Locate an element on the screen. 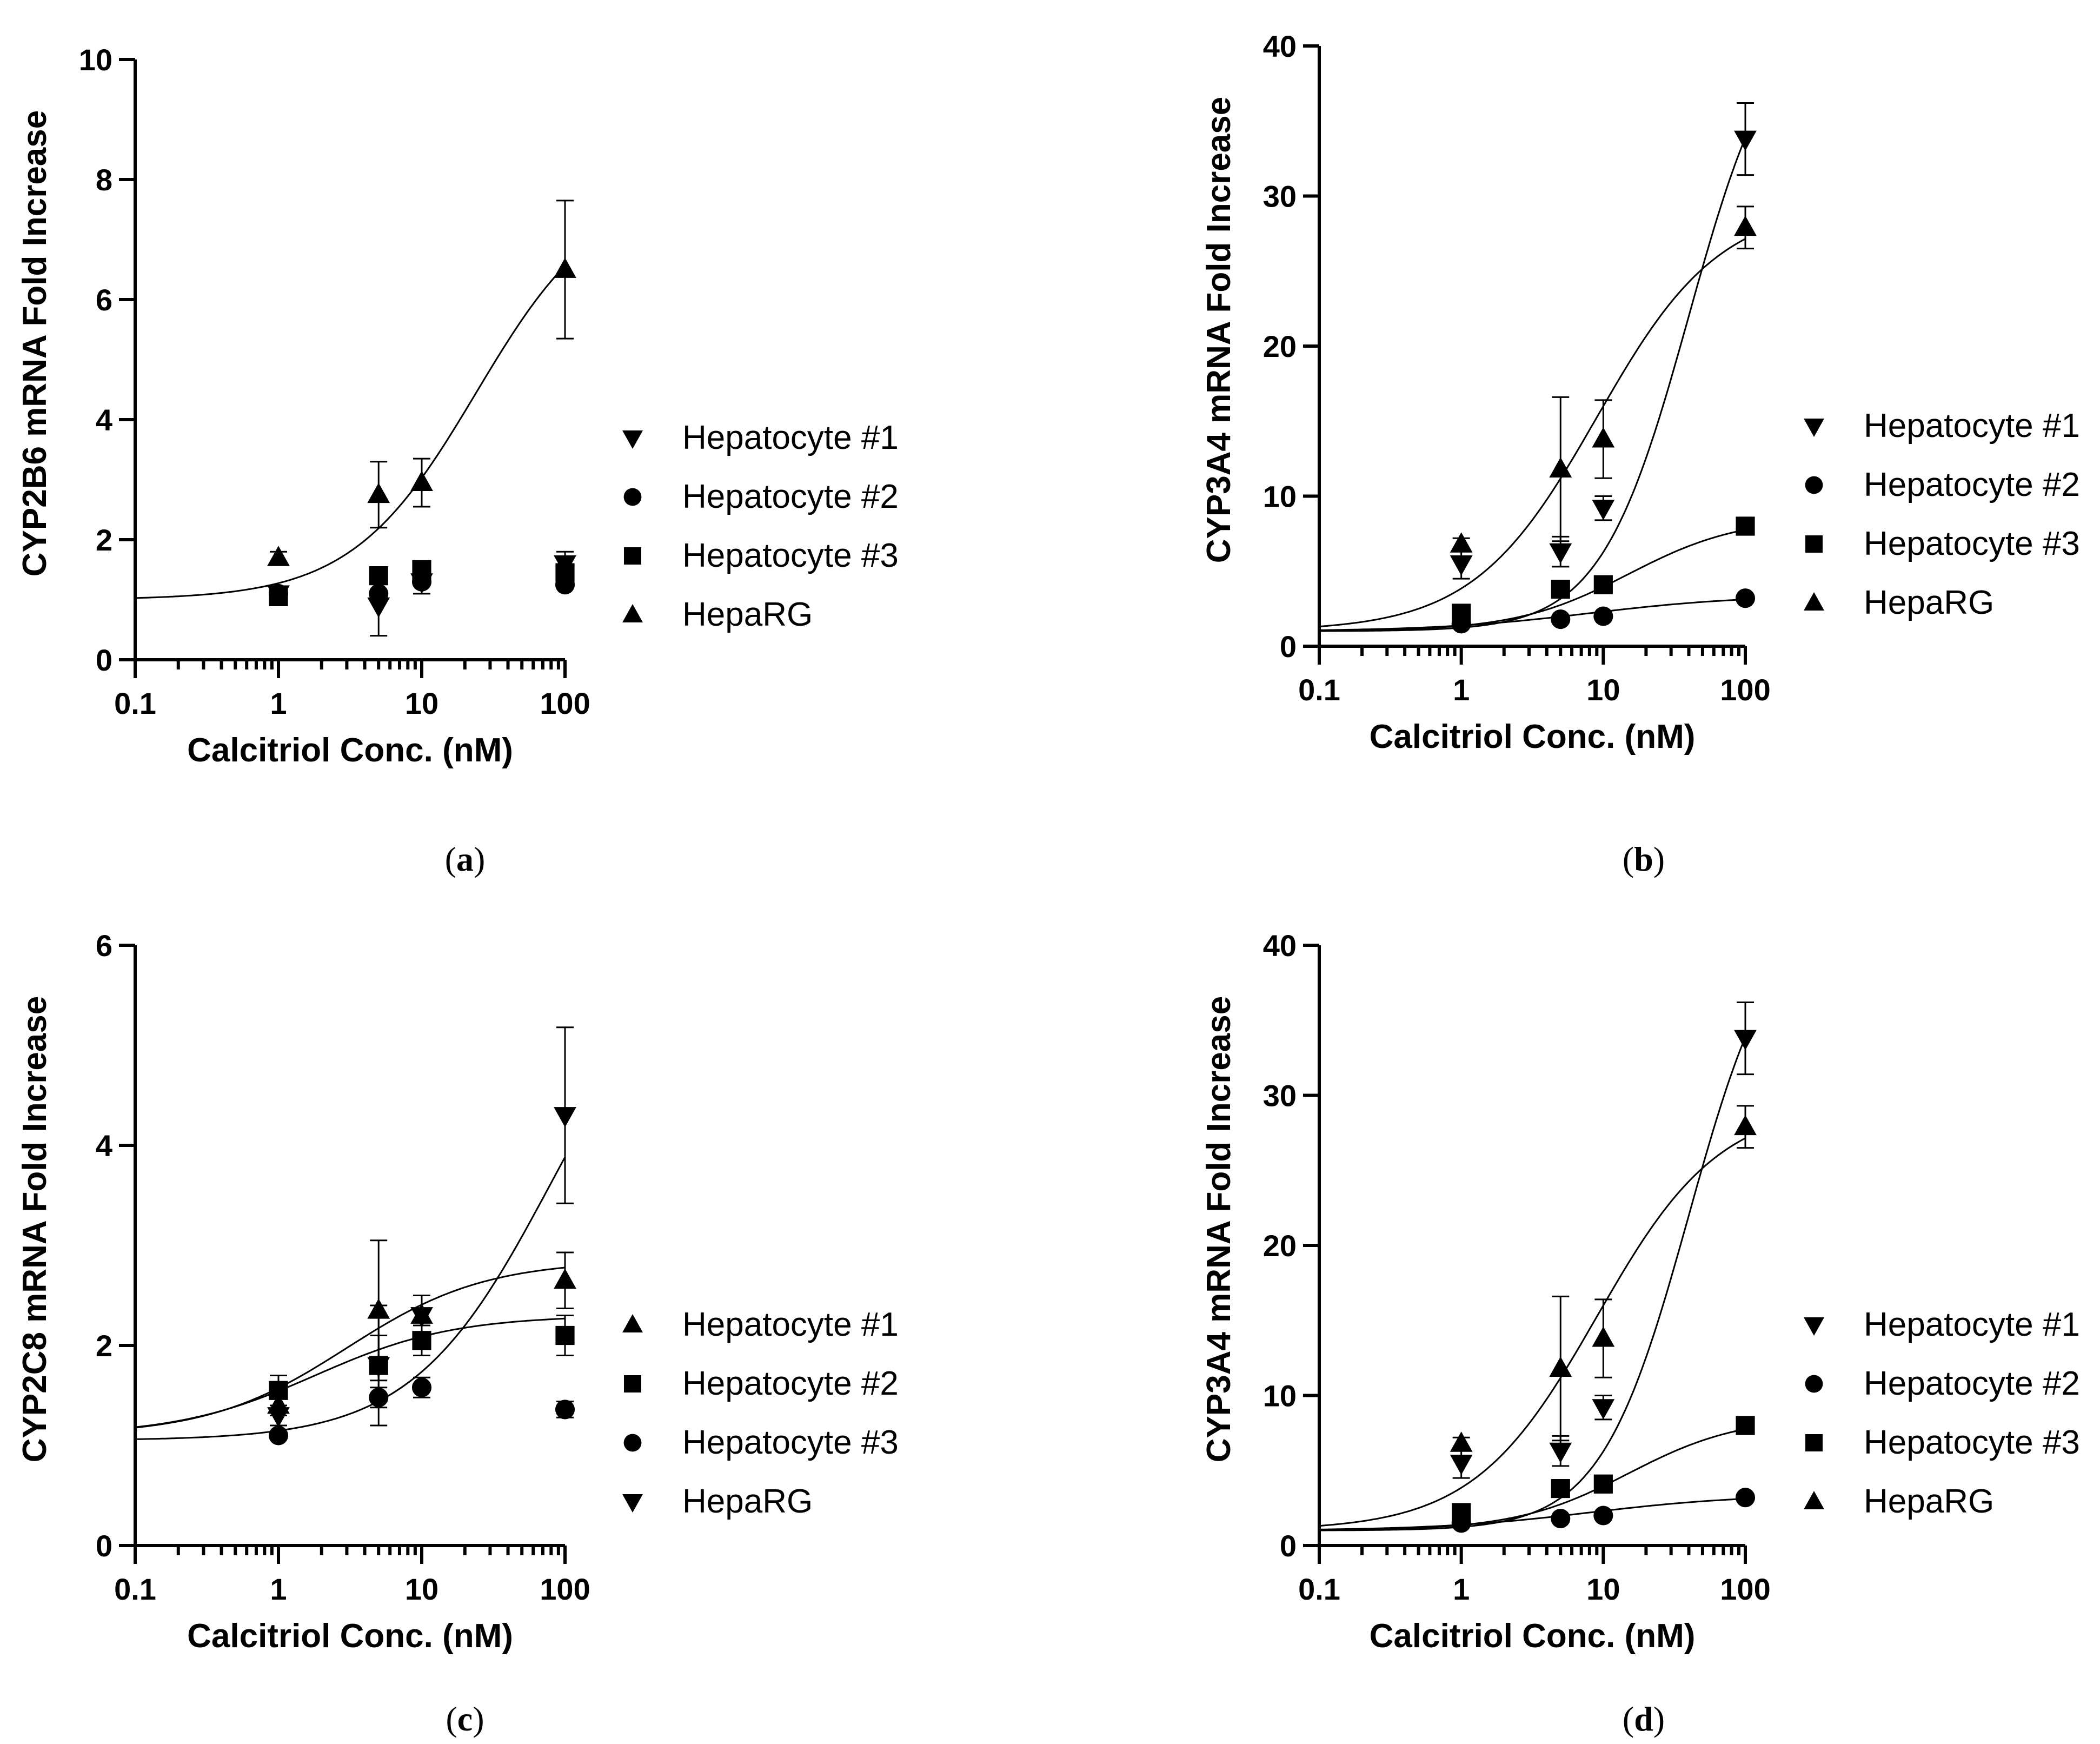 The image size is (2100, 1744). y-axis-title: CYP2C8 mRNA Fold Increase is located at coordinates (35, 1229).